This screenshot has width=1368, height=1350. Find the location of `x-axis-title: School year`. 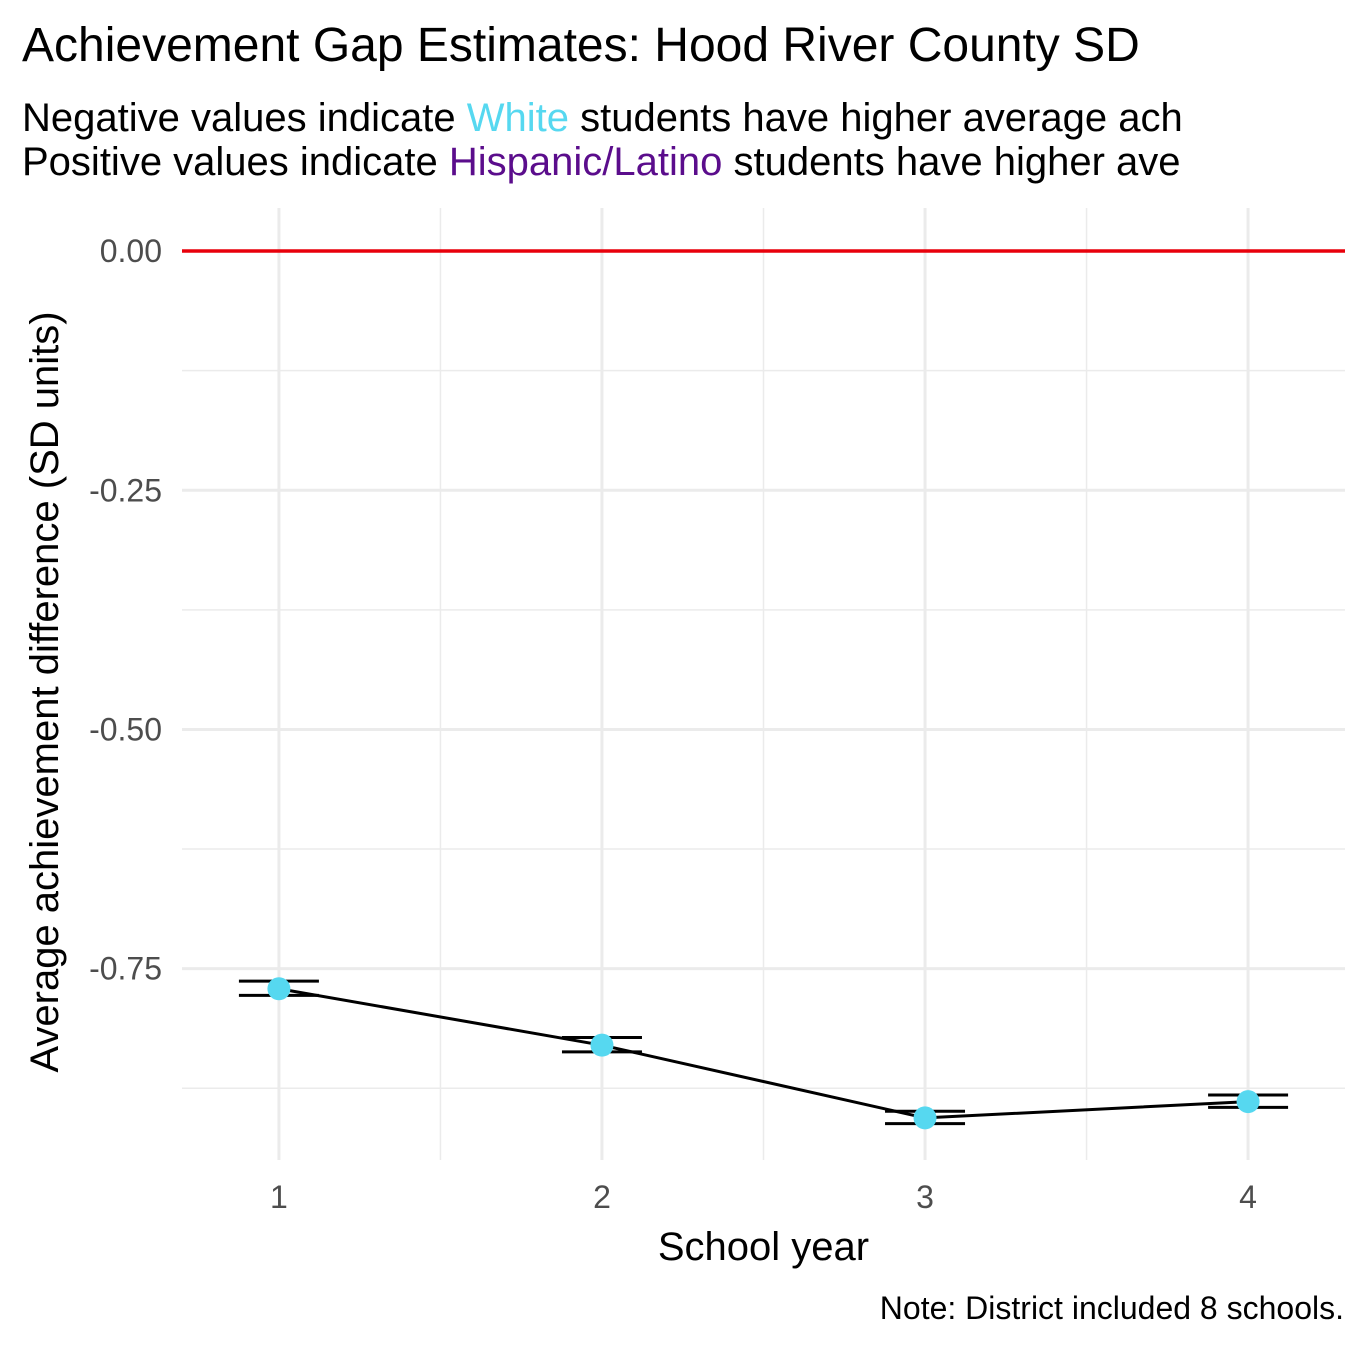

x-axis-title: School year is located at coordinates (763, 1247).